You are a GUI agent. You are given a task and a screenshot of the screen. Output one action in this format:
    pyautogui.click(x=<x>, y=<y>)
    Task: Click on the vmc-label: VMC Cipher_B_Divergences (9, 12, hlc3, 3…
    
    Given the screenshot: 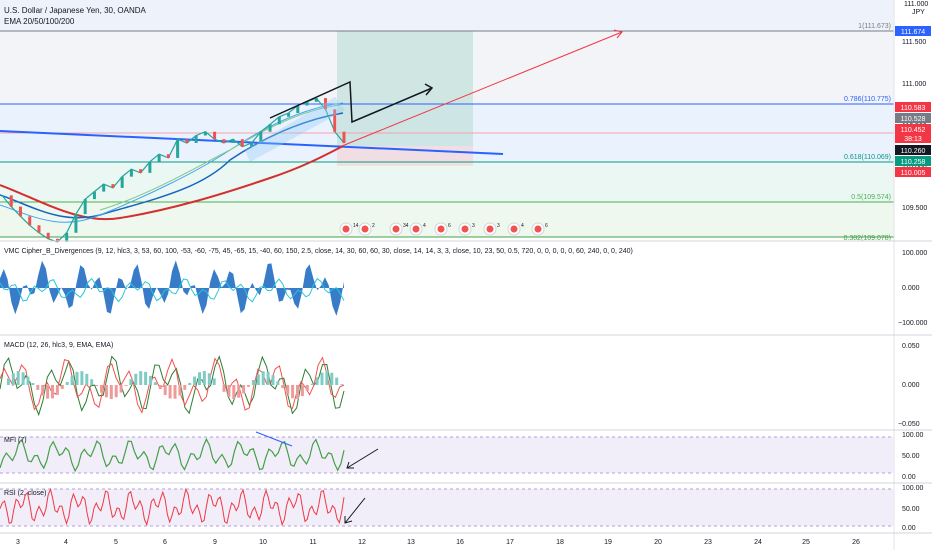 What is the action you would take?
    pyautogui.click(x=318, y=251)
    